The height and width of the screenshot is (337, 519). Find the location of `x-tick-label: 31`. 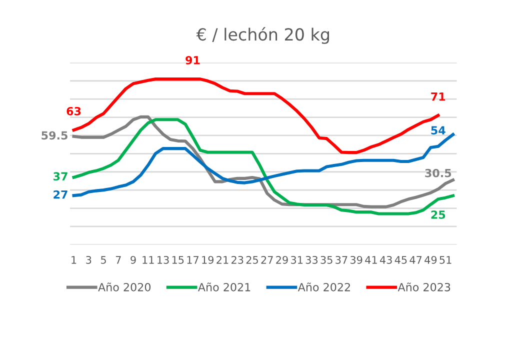

x-tick-label: 31 is located at coordinates (297, 260).